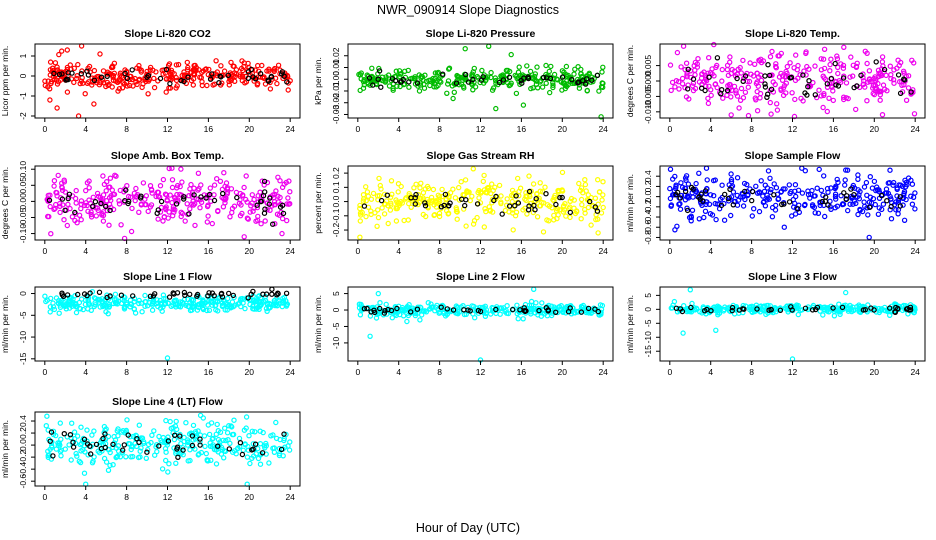  What do you see at coordinates (250, 251) in the screenshot?
I see `x-tick-label: 20` at bounding box center [250, 251].